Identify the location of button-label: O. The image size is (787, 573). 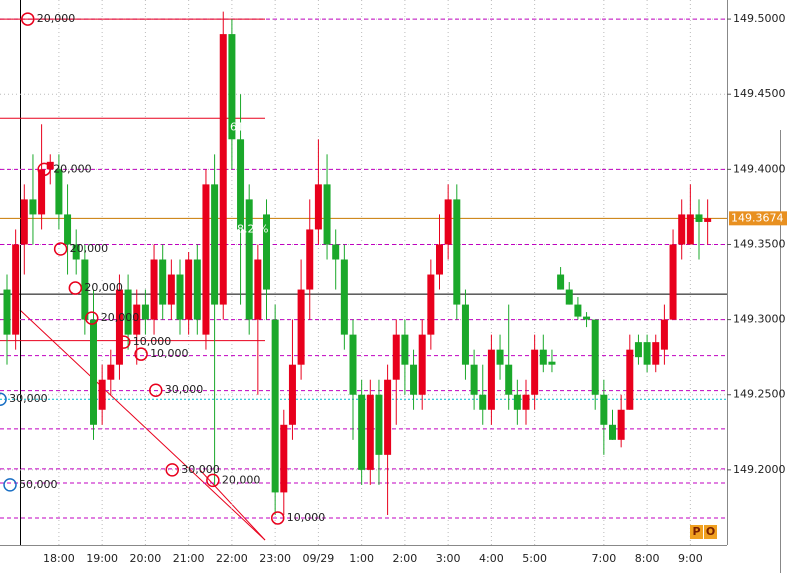
(710, 531).